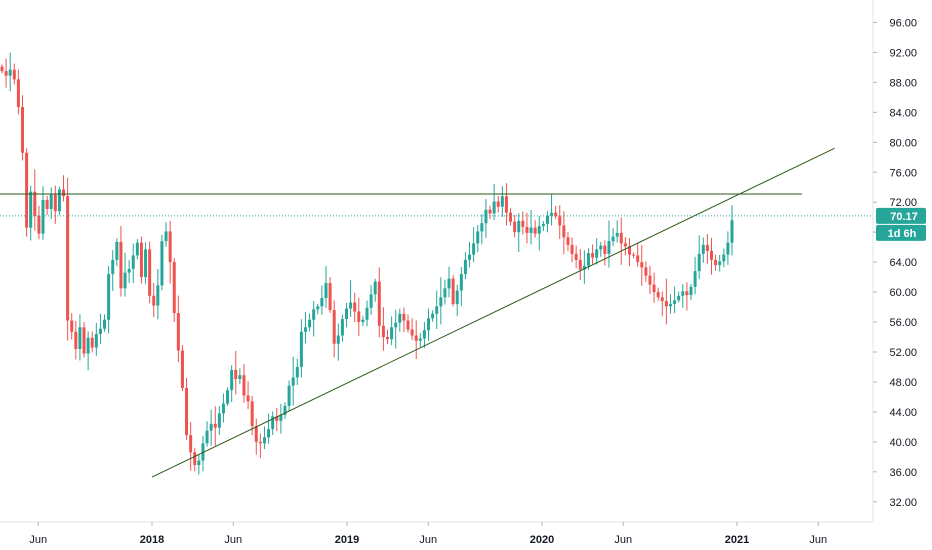 This screenshot has height=550, width=932. What do you see at coordinates (737, 540) in the screenshot?
I see `time-tick-label: 2021` at bounding box center [737, 540].